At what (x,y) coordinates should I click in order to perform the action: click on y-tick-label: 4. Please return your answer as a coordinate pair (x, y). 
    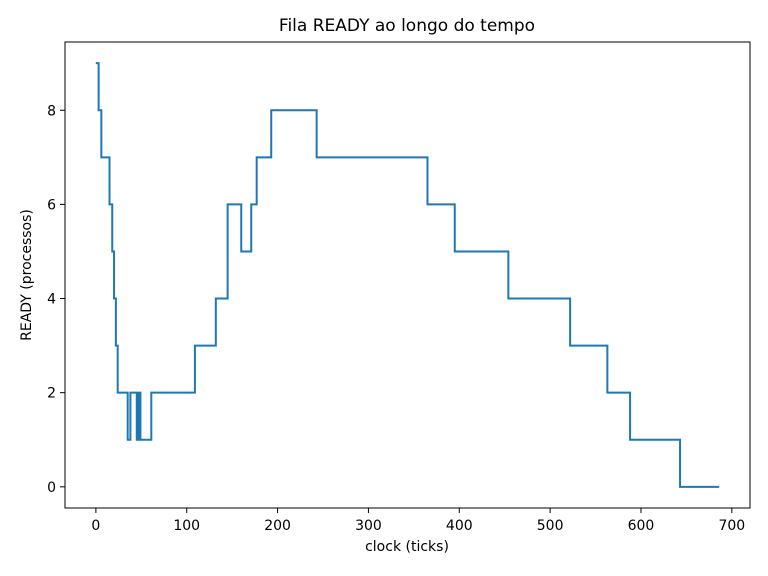
    Looking at the image, I should click on (51, 300).